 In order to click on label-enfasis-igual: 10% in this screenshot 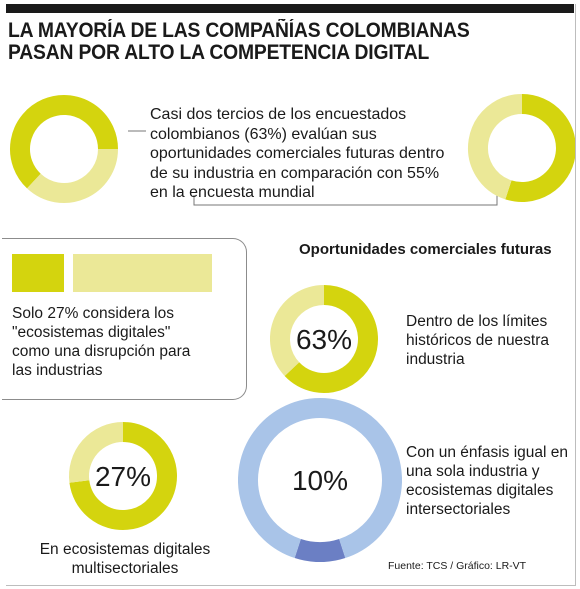, I will do `click(320, 480)`.